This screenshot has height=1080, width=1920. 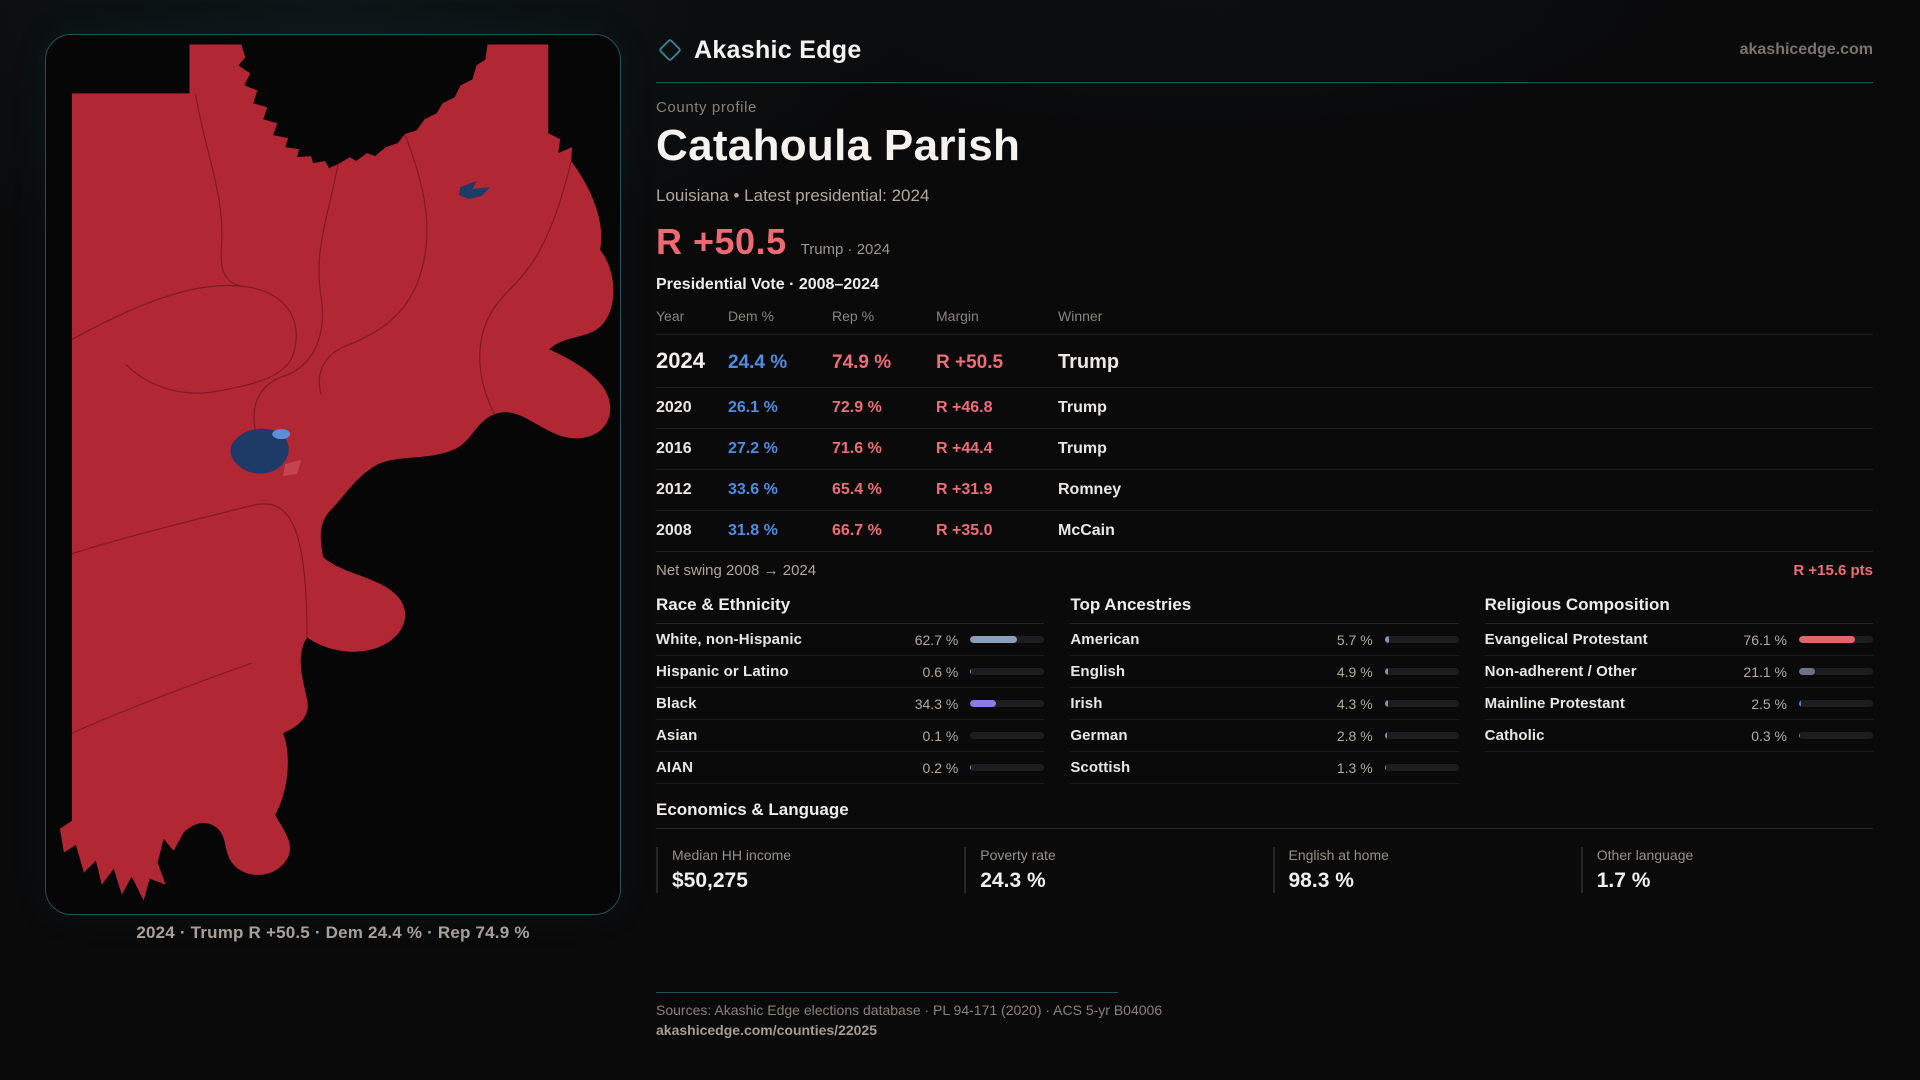 I want to click on vote-margin: R +44.4, so click(x=964, y=448).